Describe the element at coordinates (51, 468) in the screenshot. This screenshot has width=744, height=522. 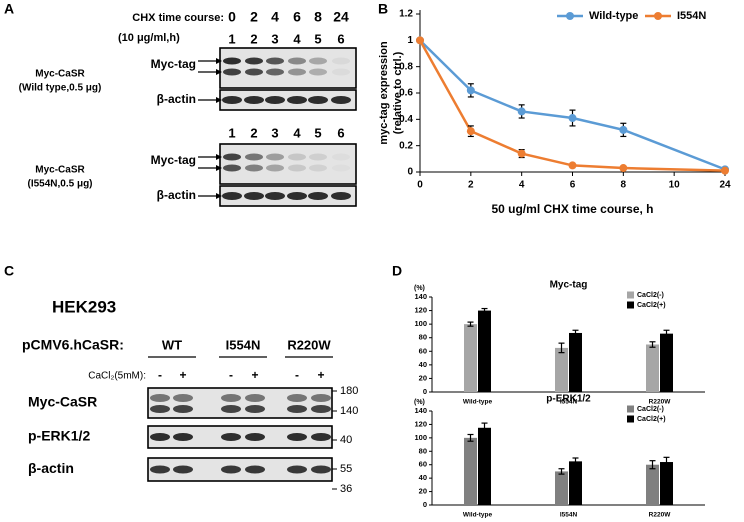
I see `band-label: β-actin` at that location.